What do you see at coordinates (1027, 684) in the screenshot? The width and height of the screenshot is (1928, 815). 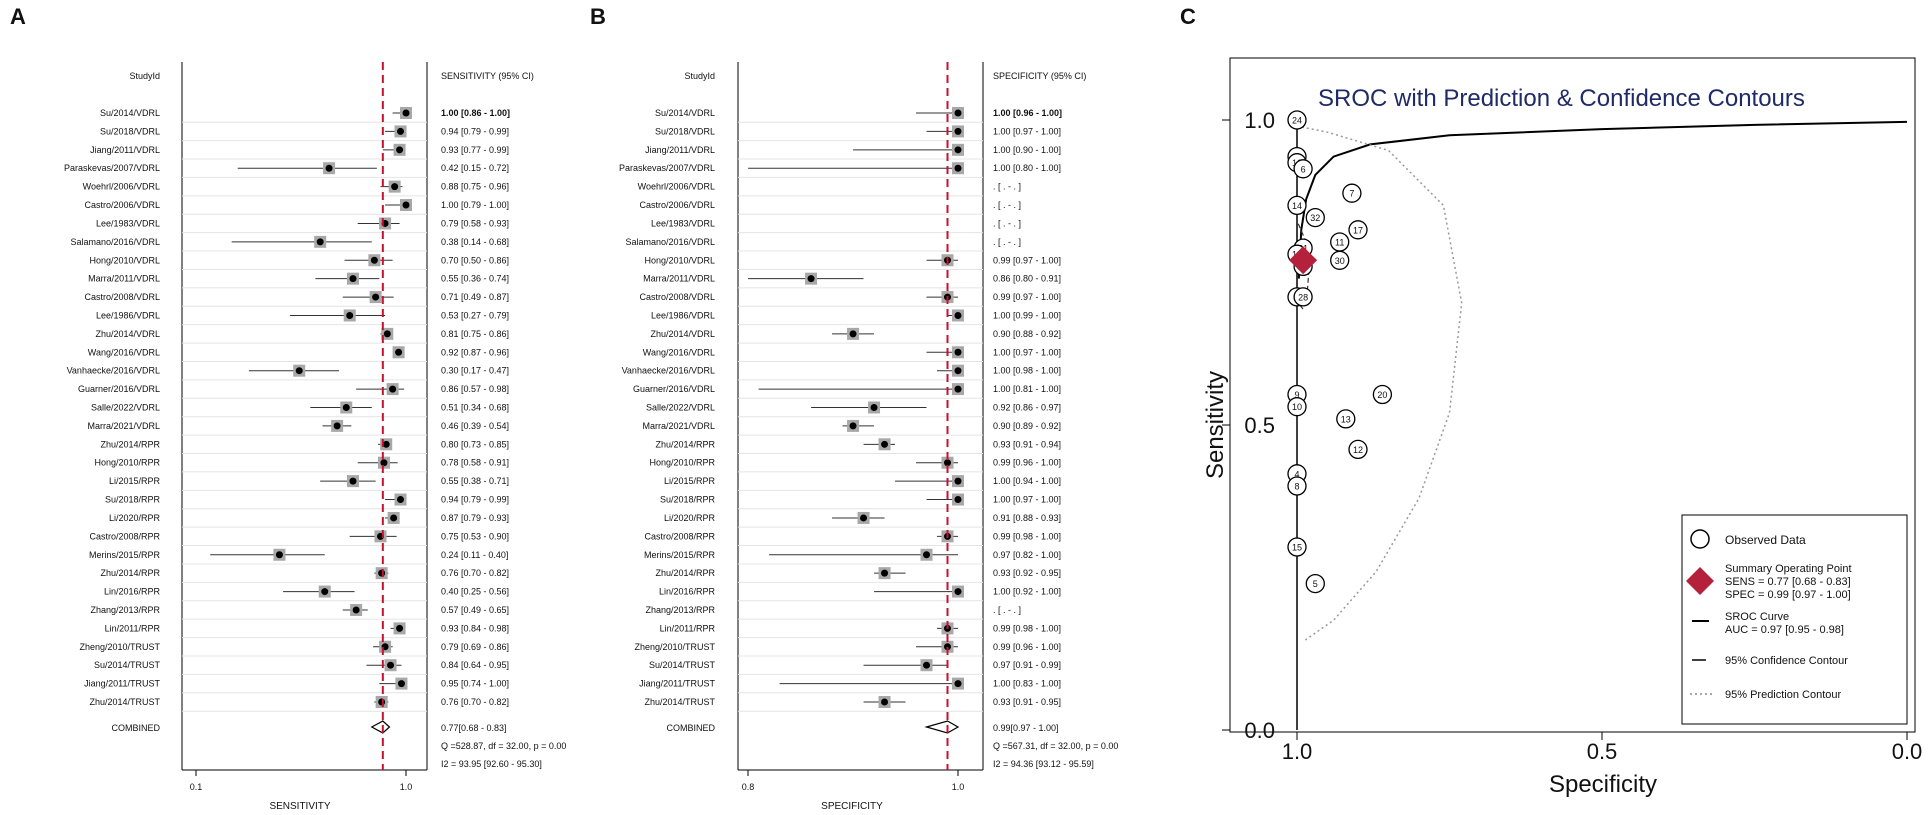 I see `study-ci-value: 1.00 [0.83 - 1.00]` at bounding box center [1027, 684].